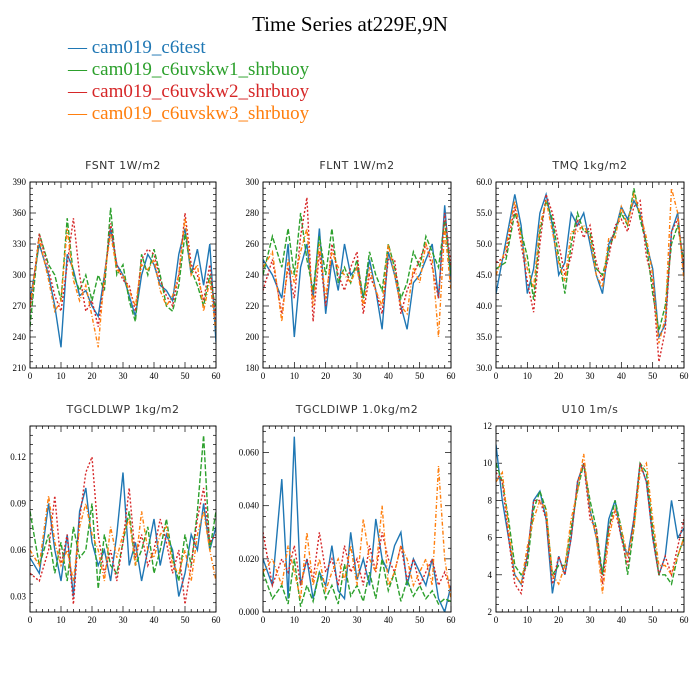 The width and height of the screenshot is (700, 700). I want to click on chart-title: TGCLDLWP 1kg/m2, so click(123, 409).